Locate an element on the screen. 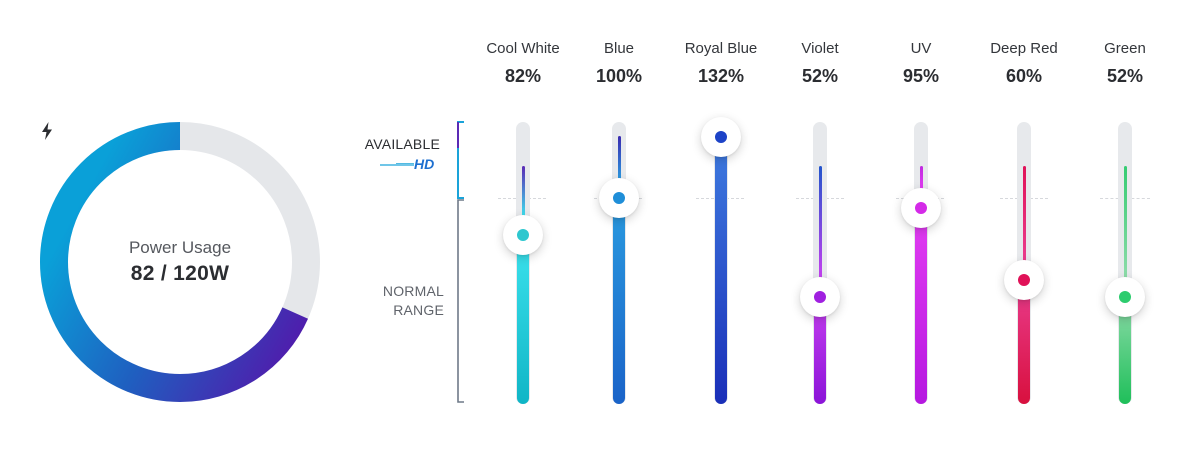 Image resolution: width=1200 pixels, height=474 pixels. channel-violet: Violet 52% is located at coordinates (820, 237).